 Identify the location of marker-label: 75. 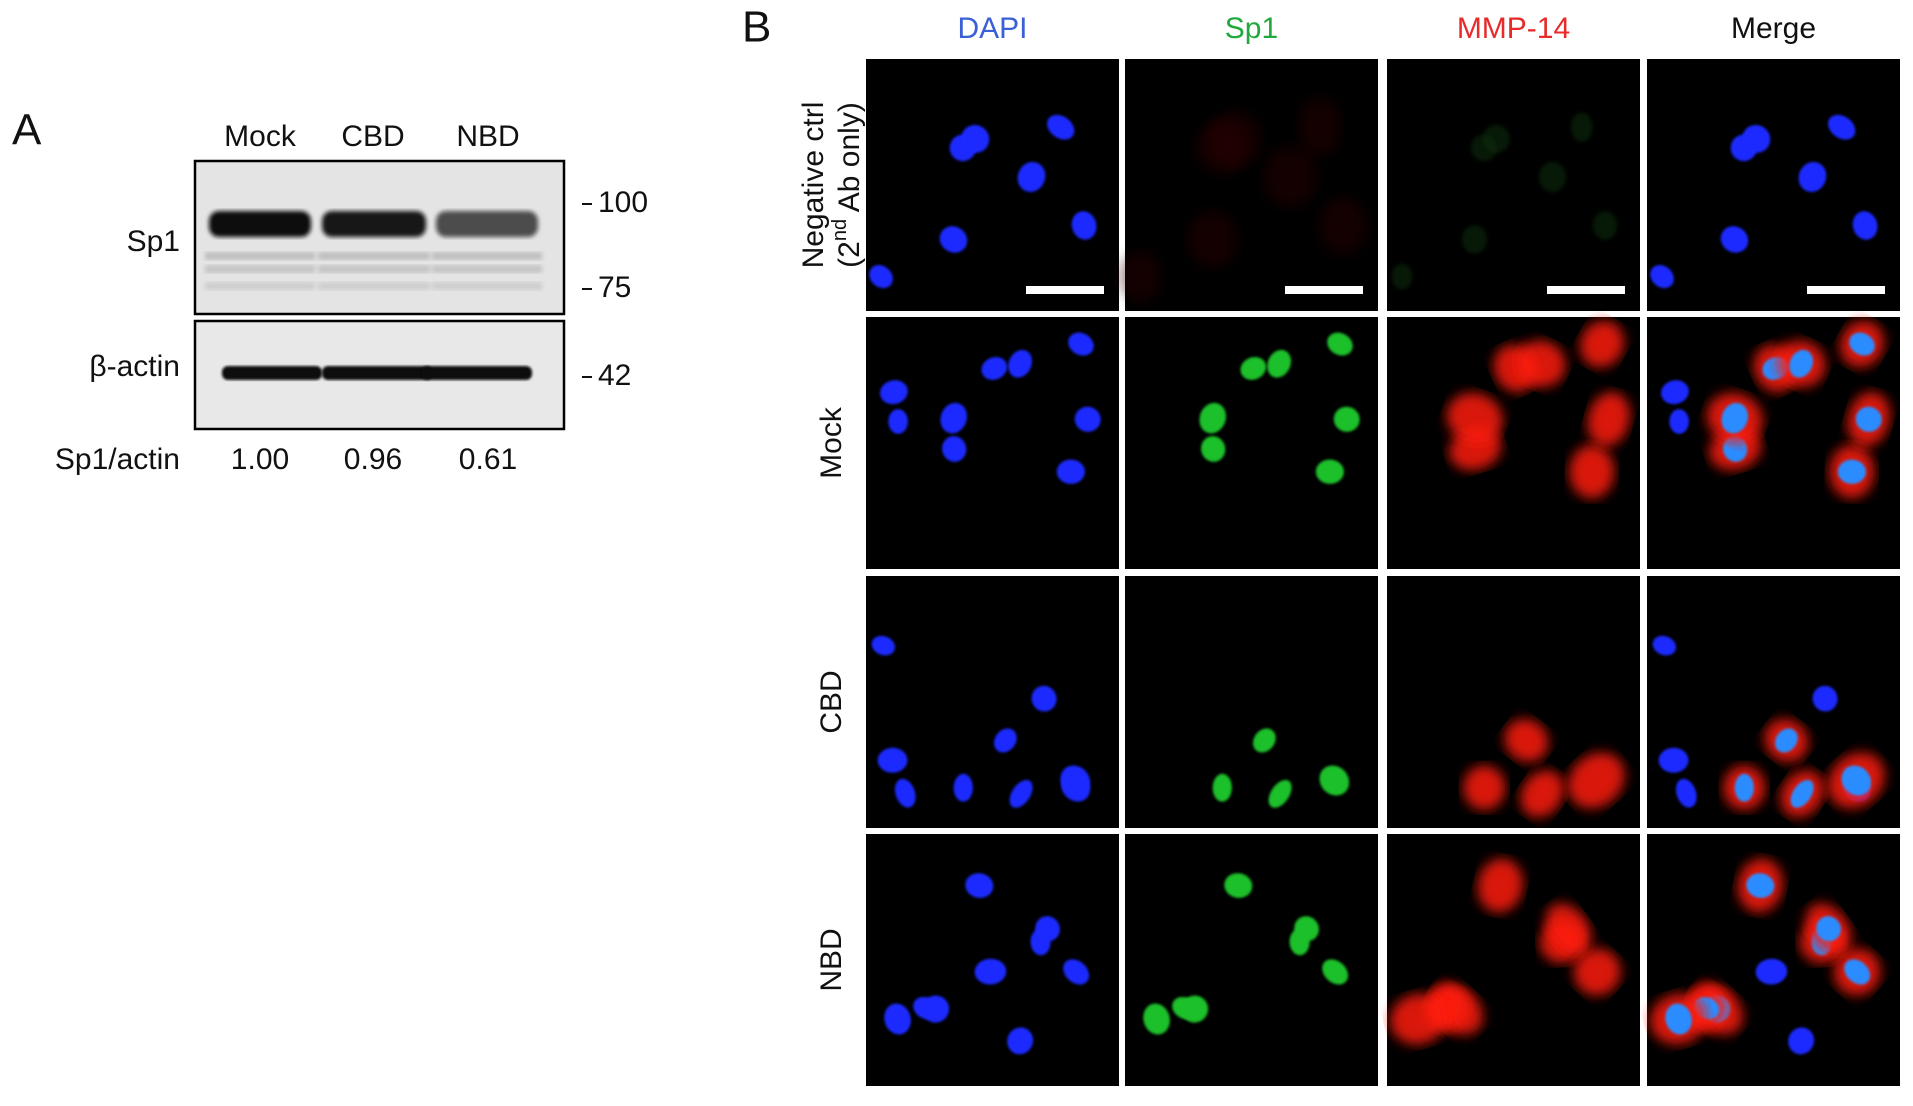
(614, 287).